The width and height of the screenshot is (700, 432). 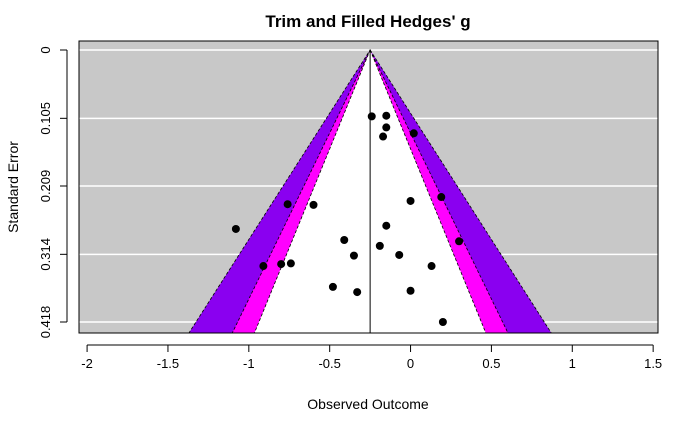 What do you see at coordinates (329, 363) in the screenshot?
I see `x-tick-label-3: -0.5` at bounding box center [329, 363].